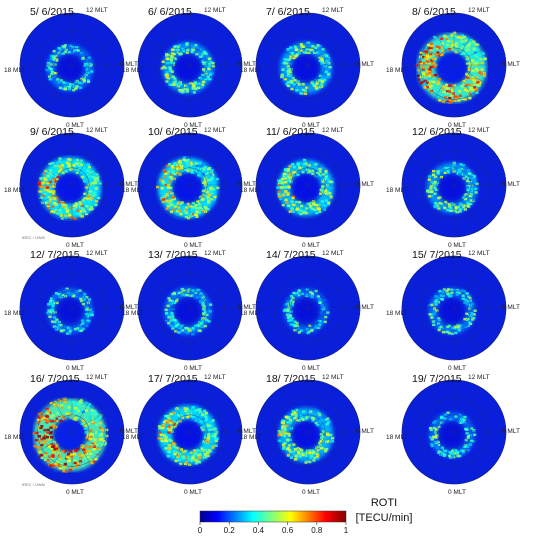 This screenshot has width=550, height=540. Describe the element at coordinates (70, 188) in the screenshot. I see `polar-cap` at that location.